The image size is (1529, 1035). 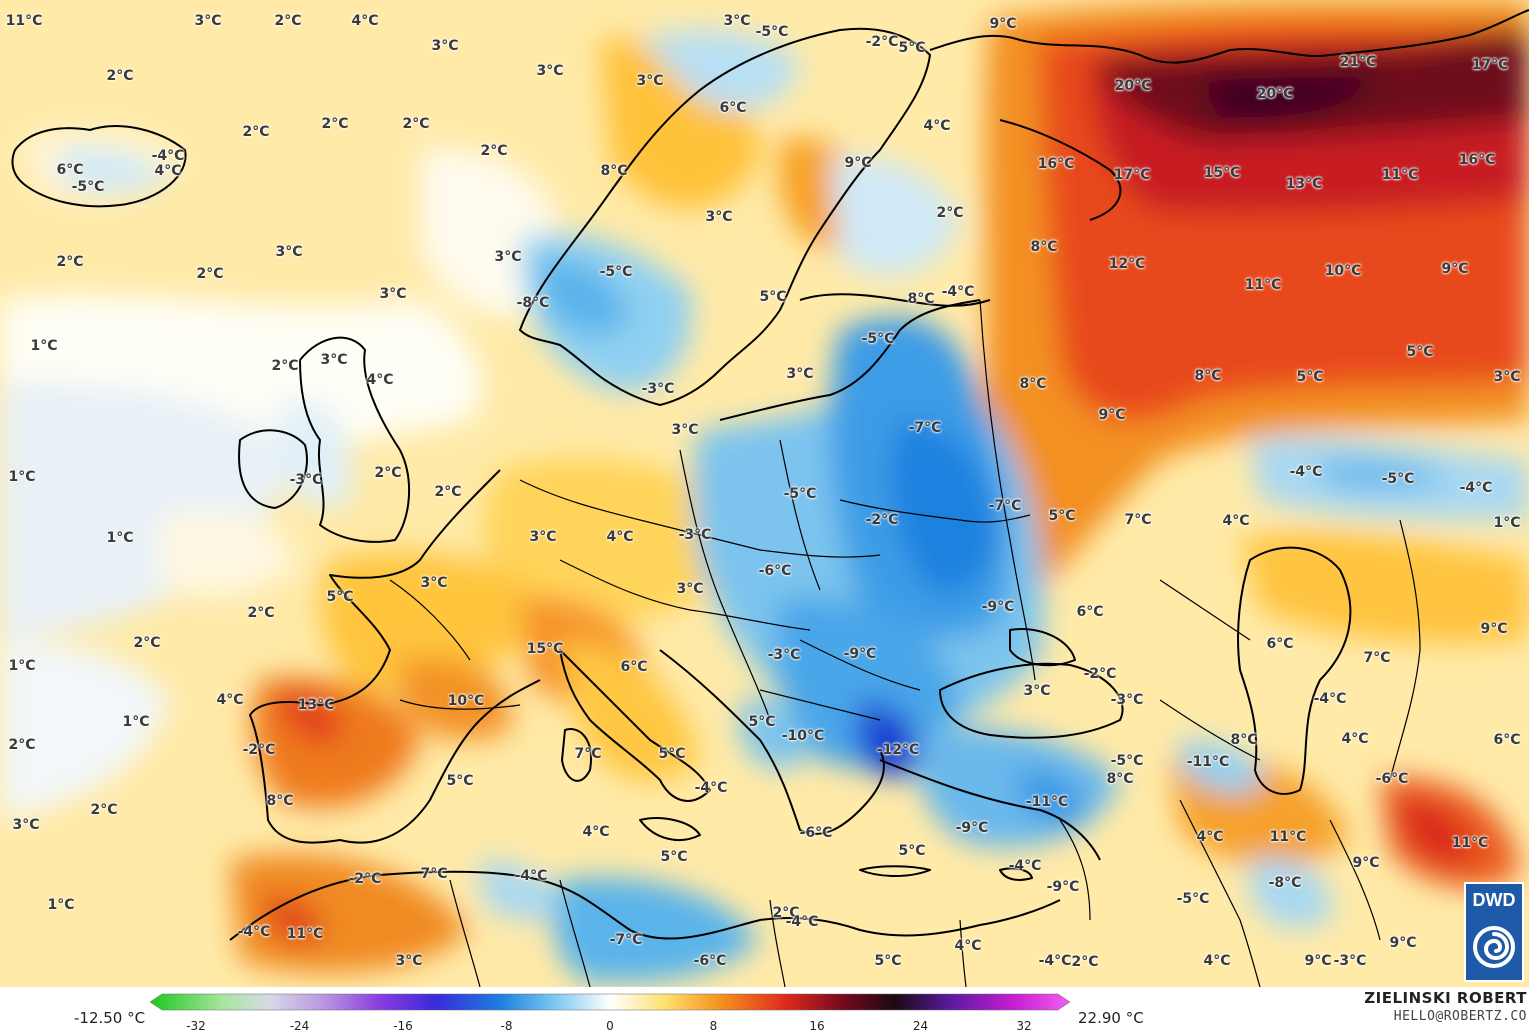 What do you see at coordinates (1494, 900) in the screenshot?
I see `dwd-logo-text: DWD` at bounding box center [1494, 900].